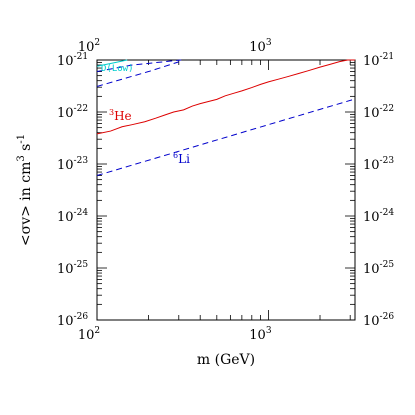 The image size is (415, 415). What do you see at coordinates (260, 46) in the screenshot?
I see `x-tick-label-top: 103` at bounding box center [260, 46].